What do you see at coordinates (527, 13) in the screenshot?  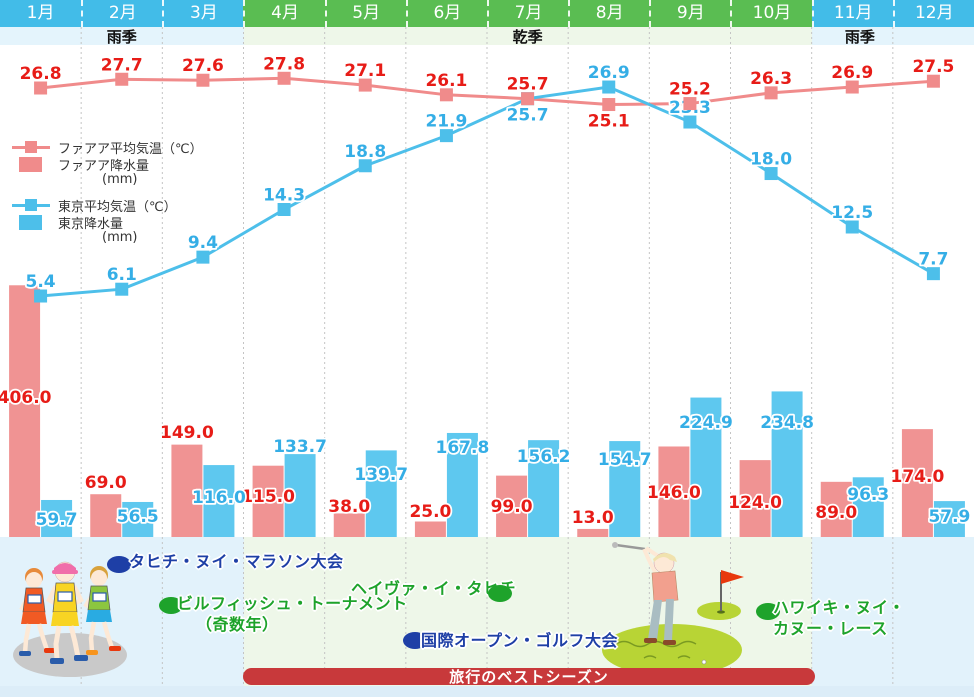 I see `month-header-7: 7月` at bounding box center [527, 13].